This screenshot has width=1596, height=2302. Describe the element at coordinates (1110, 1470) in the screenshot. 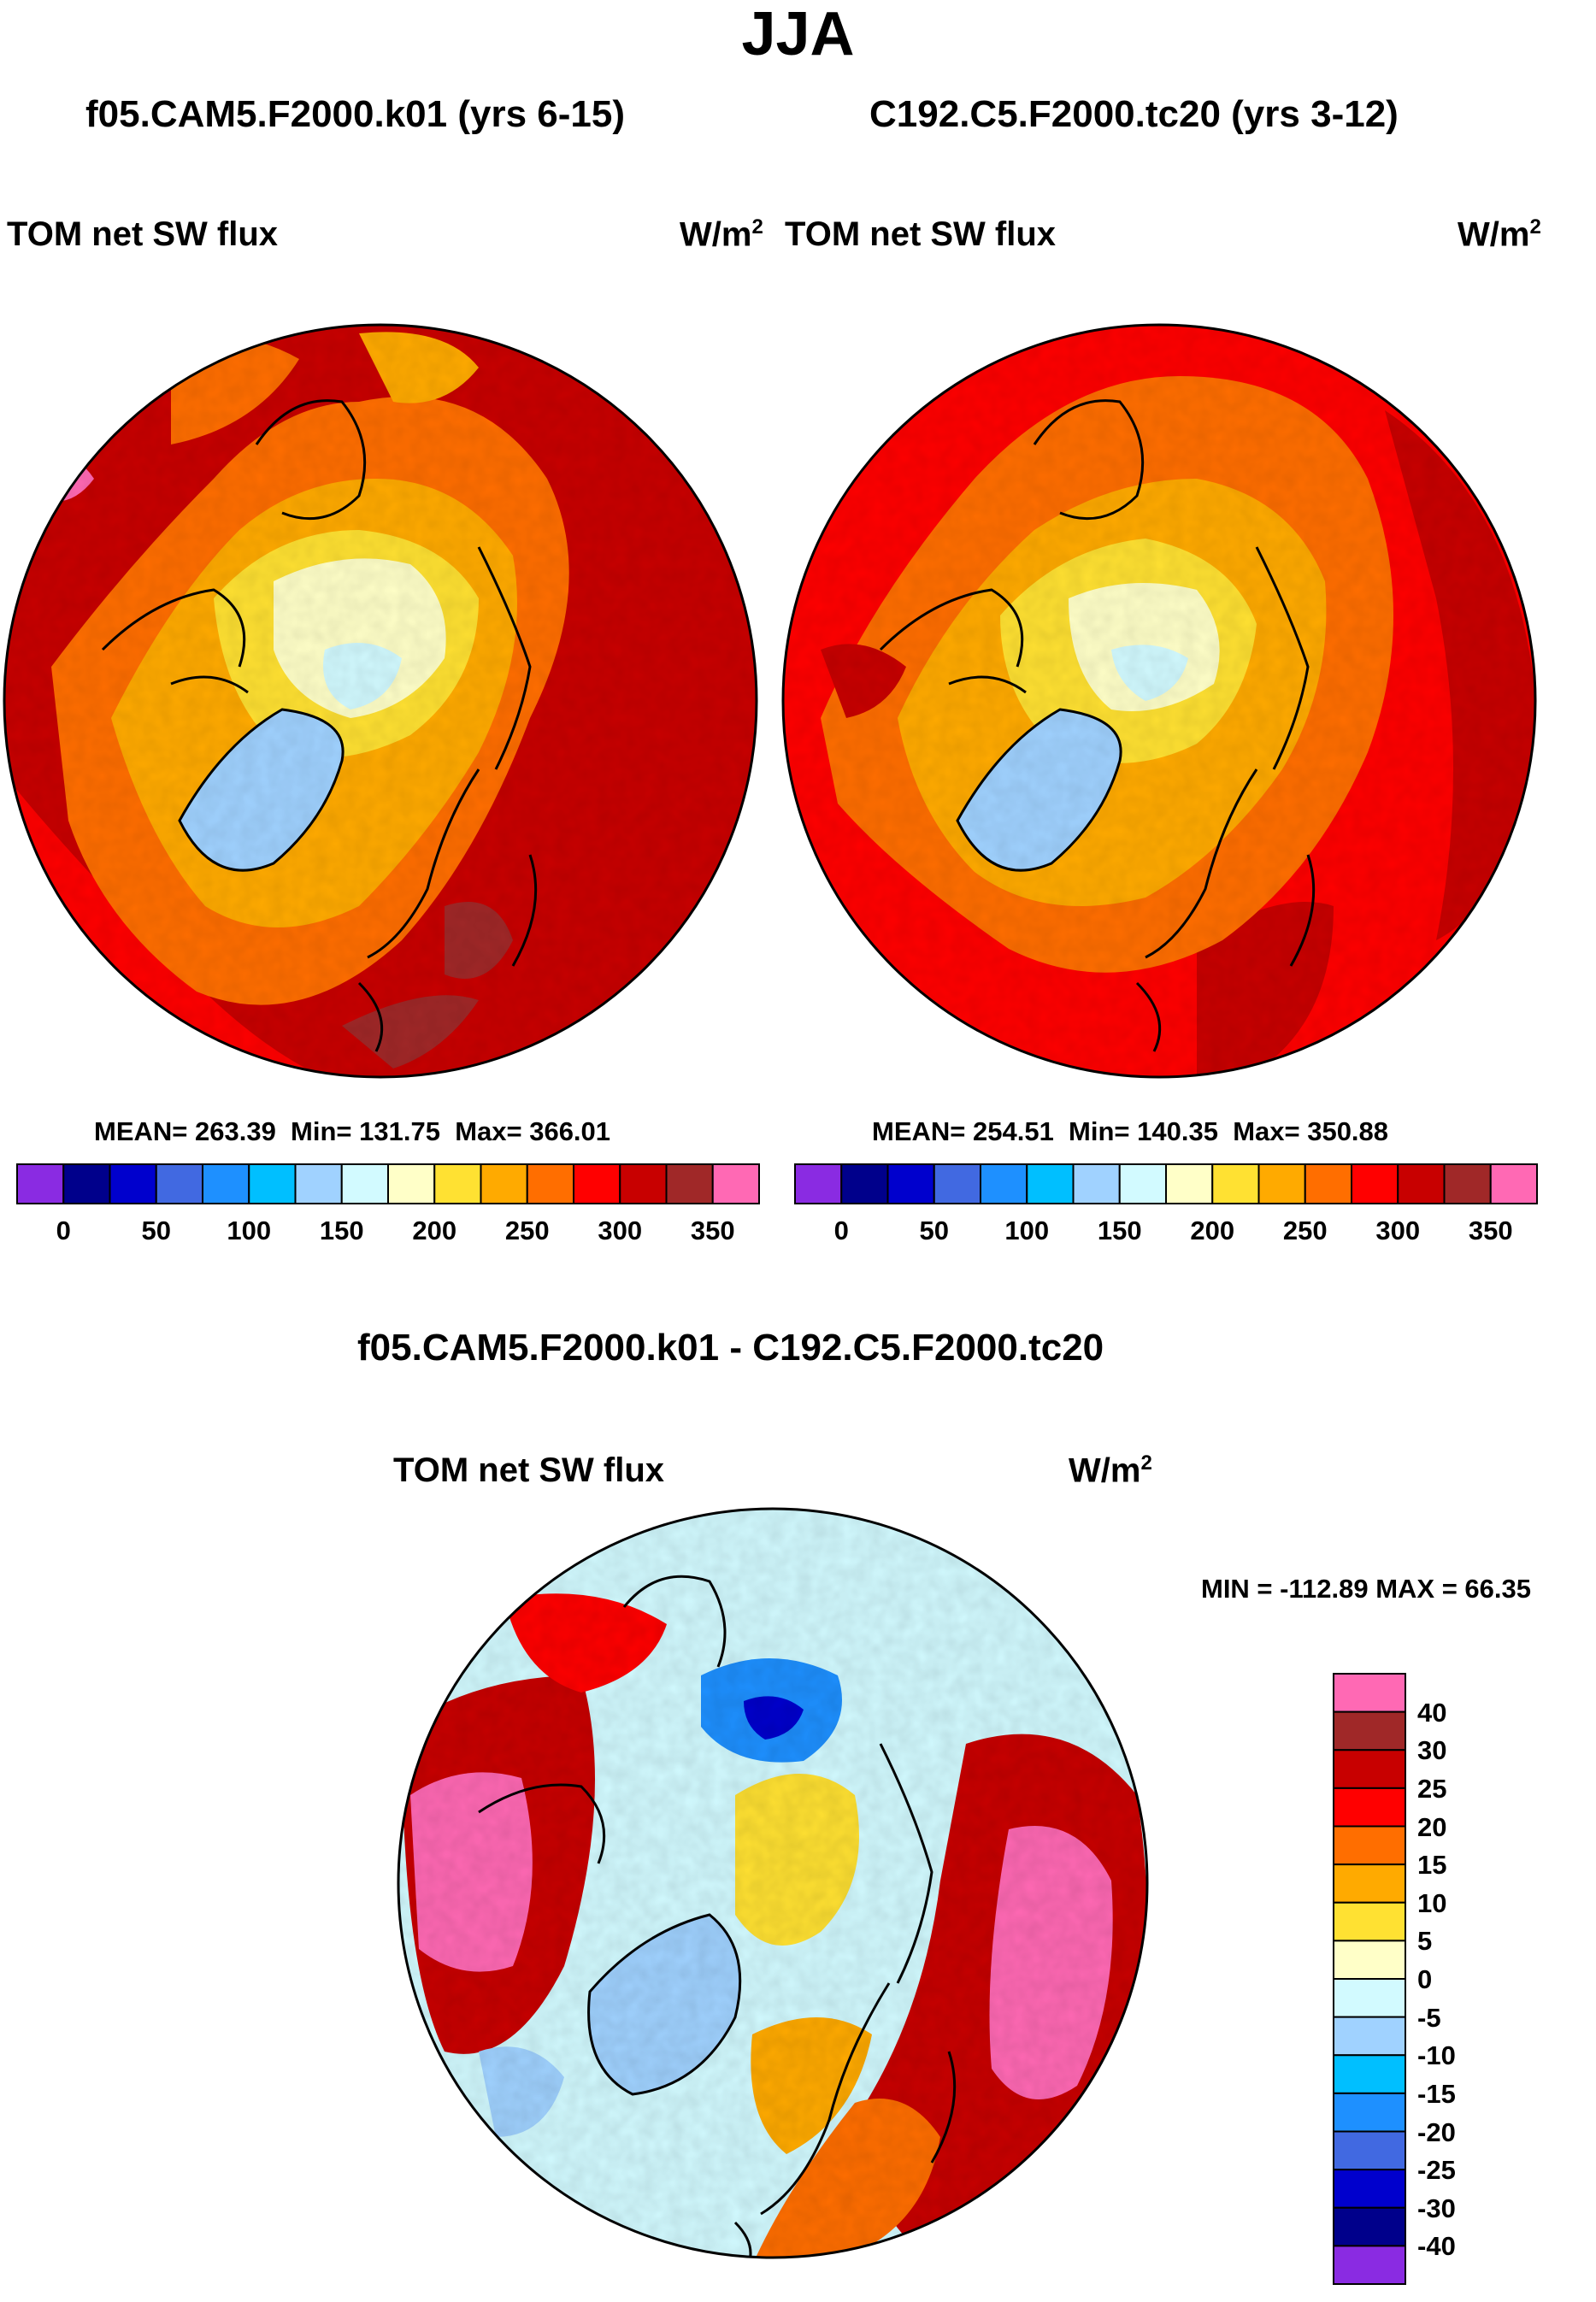

I see `diff-units: W/m2` at that location.